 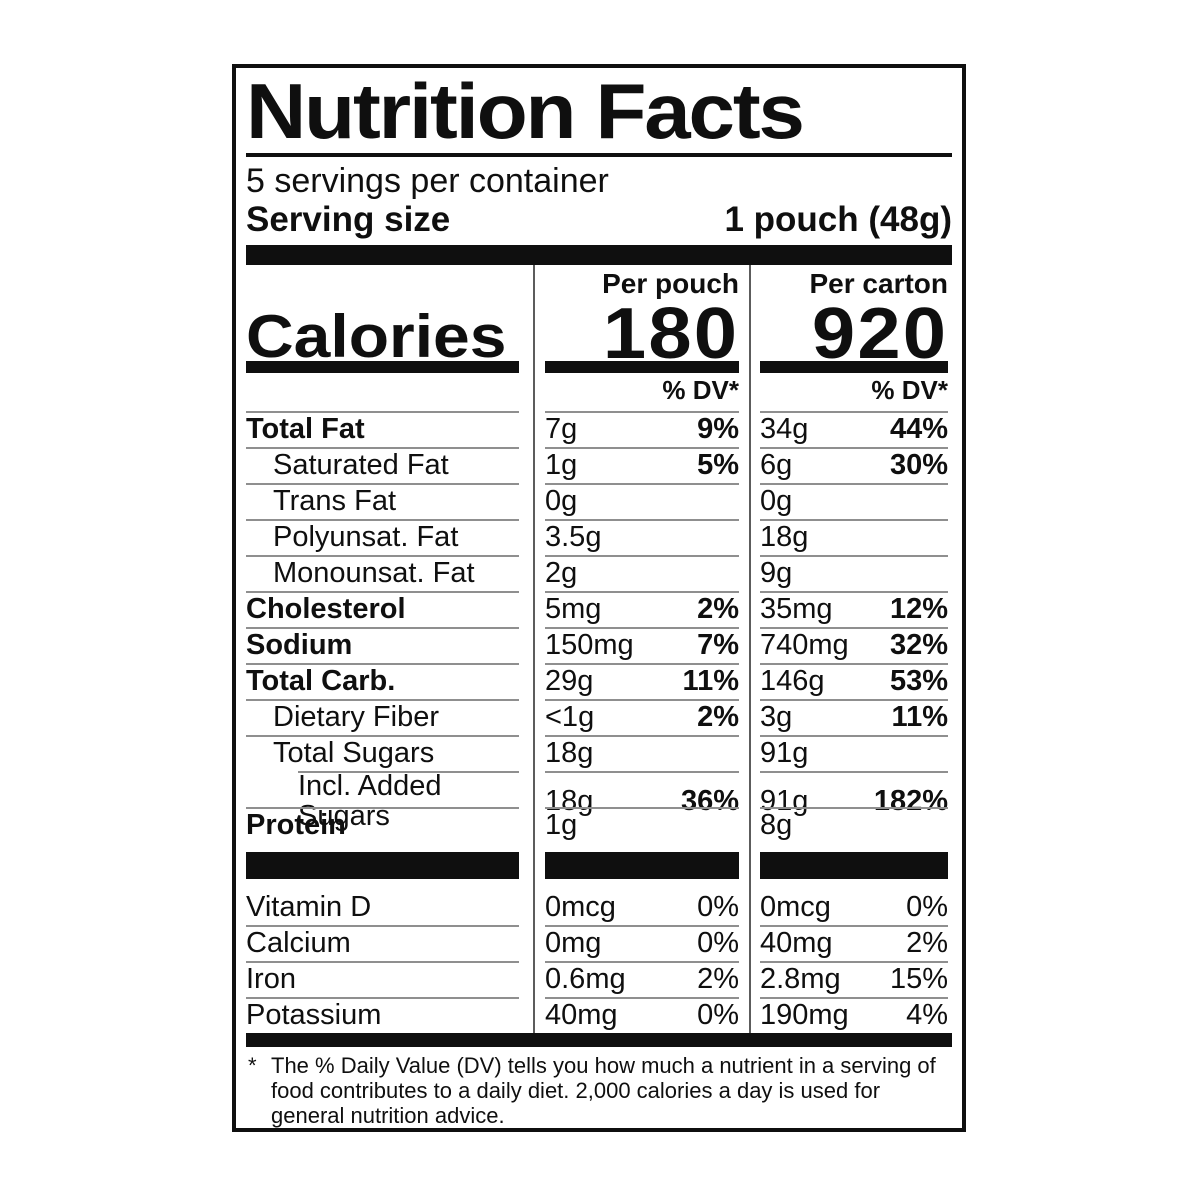 What do you see at coordinates (796, 608) in the screenshot?
I see `amount-value: 35mg` at bounding box center [796, 608].